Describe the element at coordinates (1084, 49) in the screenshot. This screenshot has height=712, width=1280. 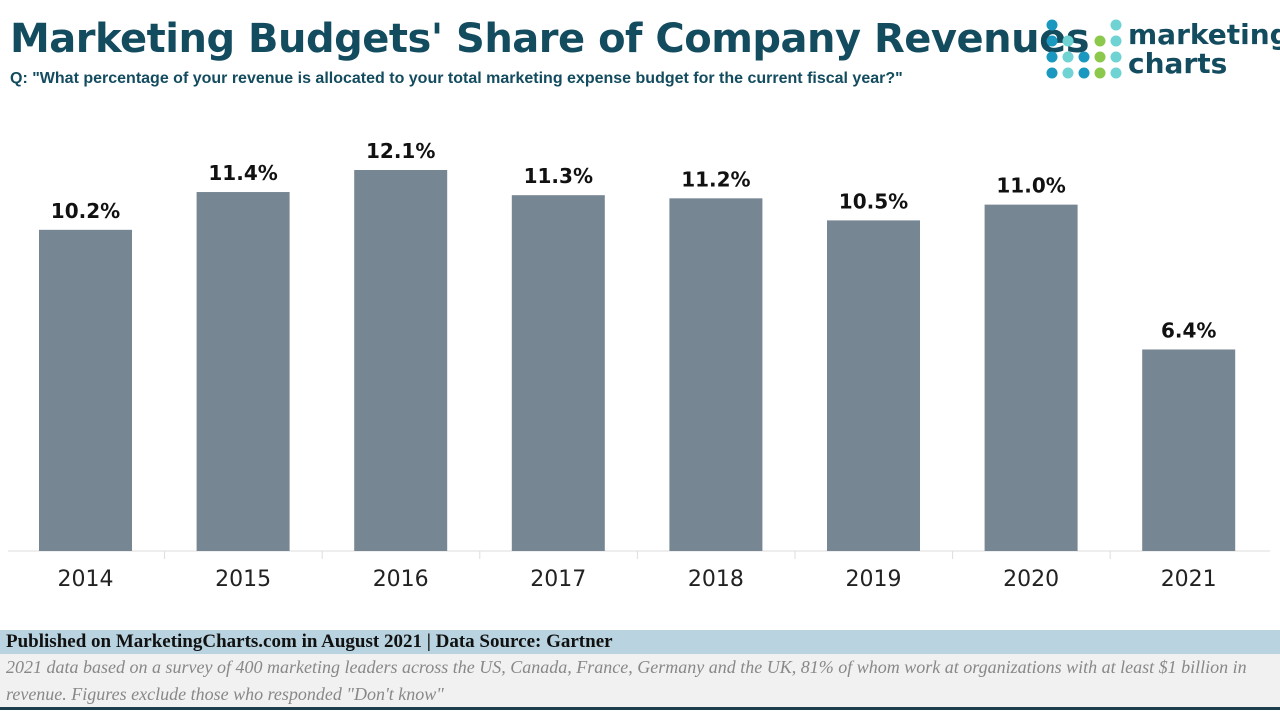
I see `logo-dots-icon` at that location.